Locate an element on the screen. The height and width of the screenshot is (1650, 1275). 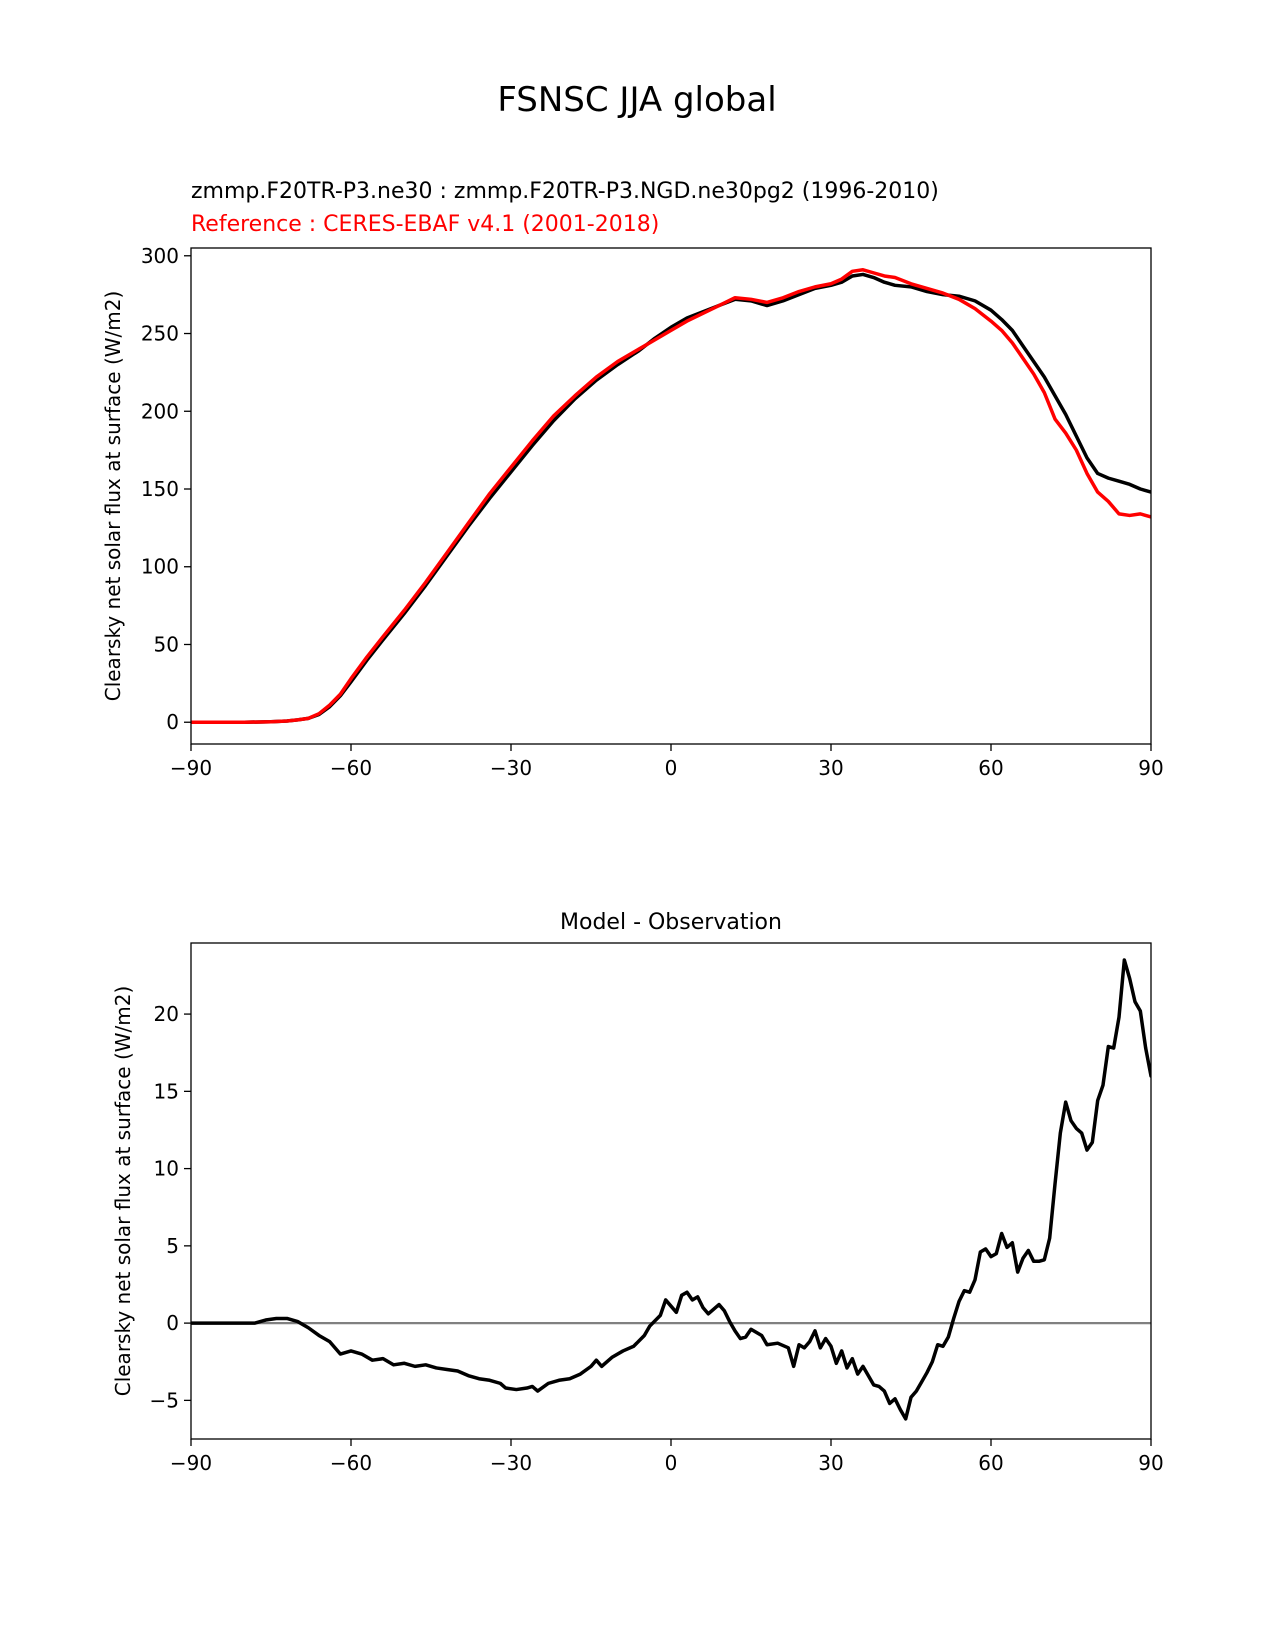
bottom-x-tick-label: −60 is located at coordinates (351, 1463).